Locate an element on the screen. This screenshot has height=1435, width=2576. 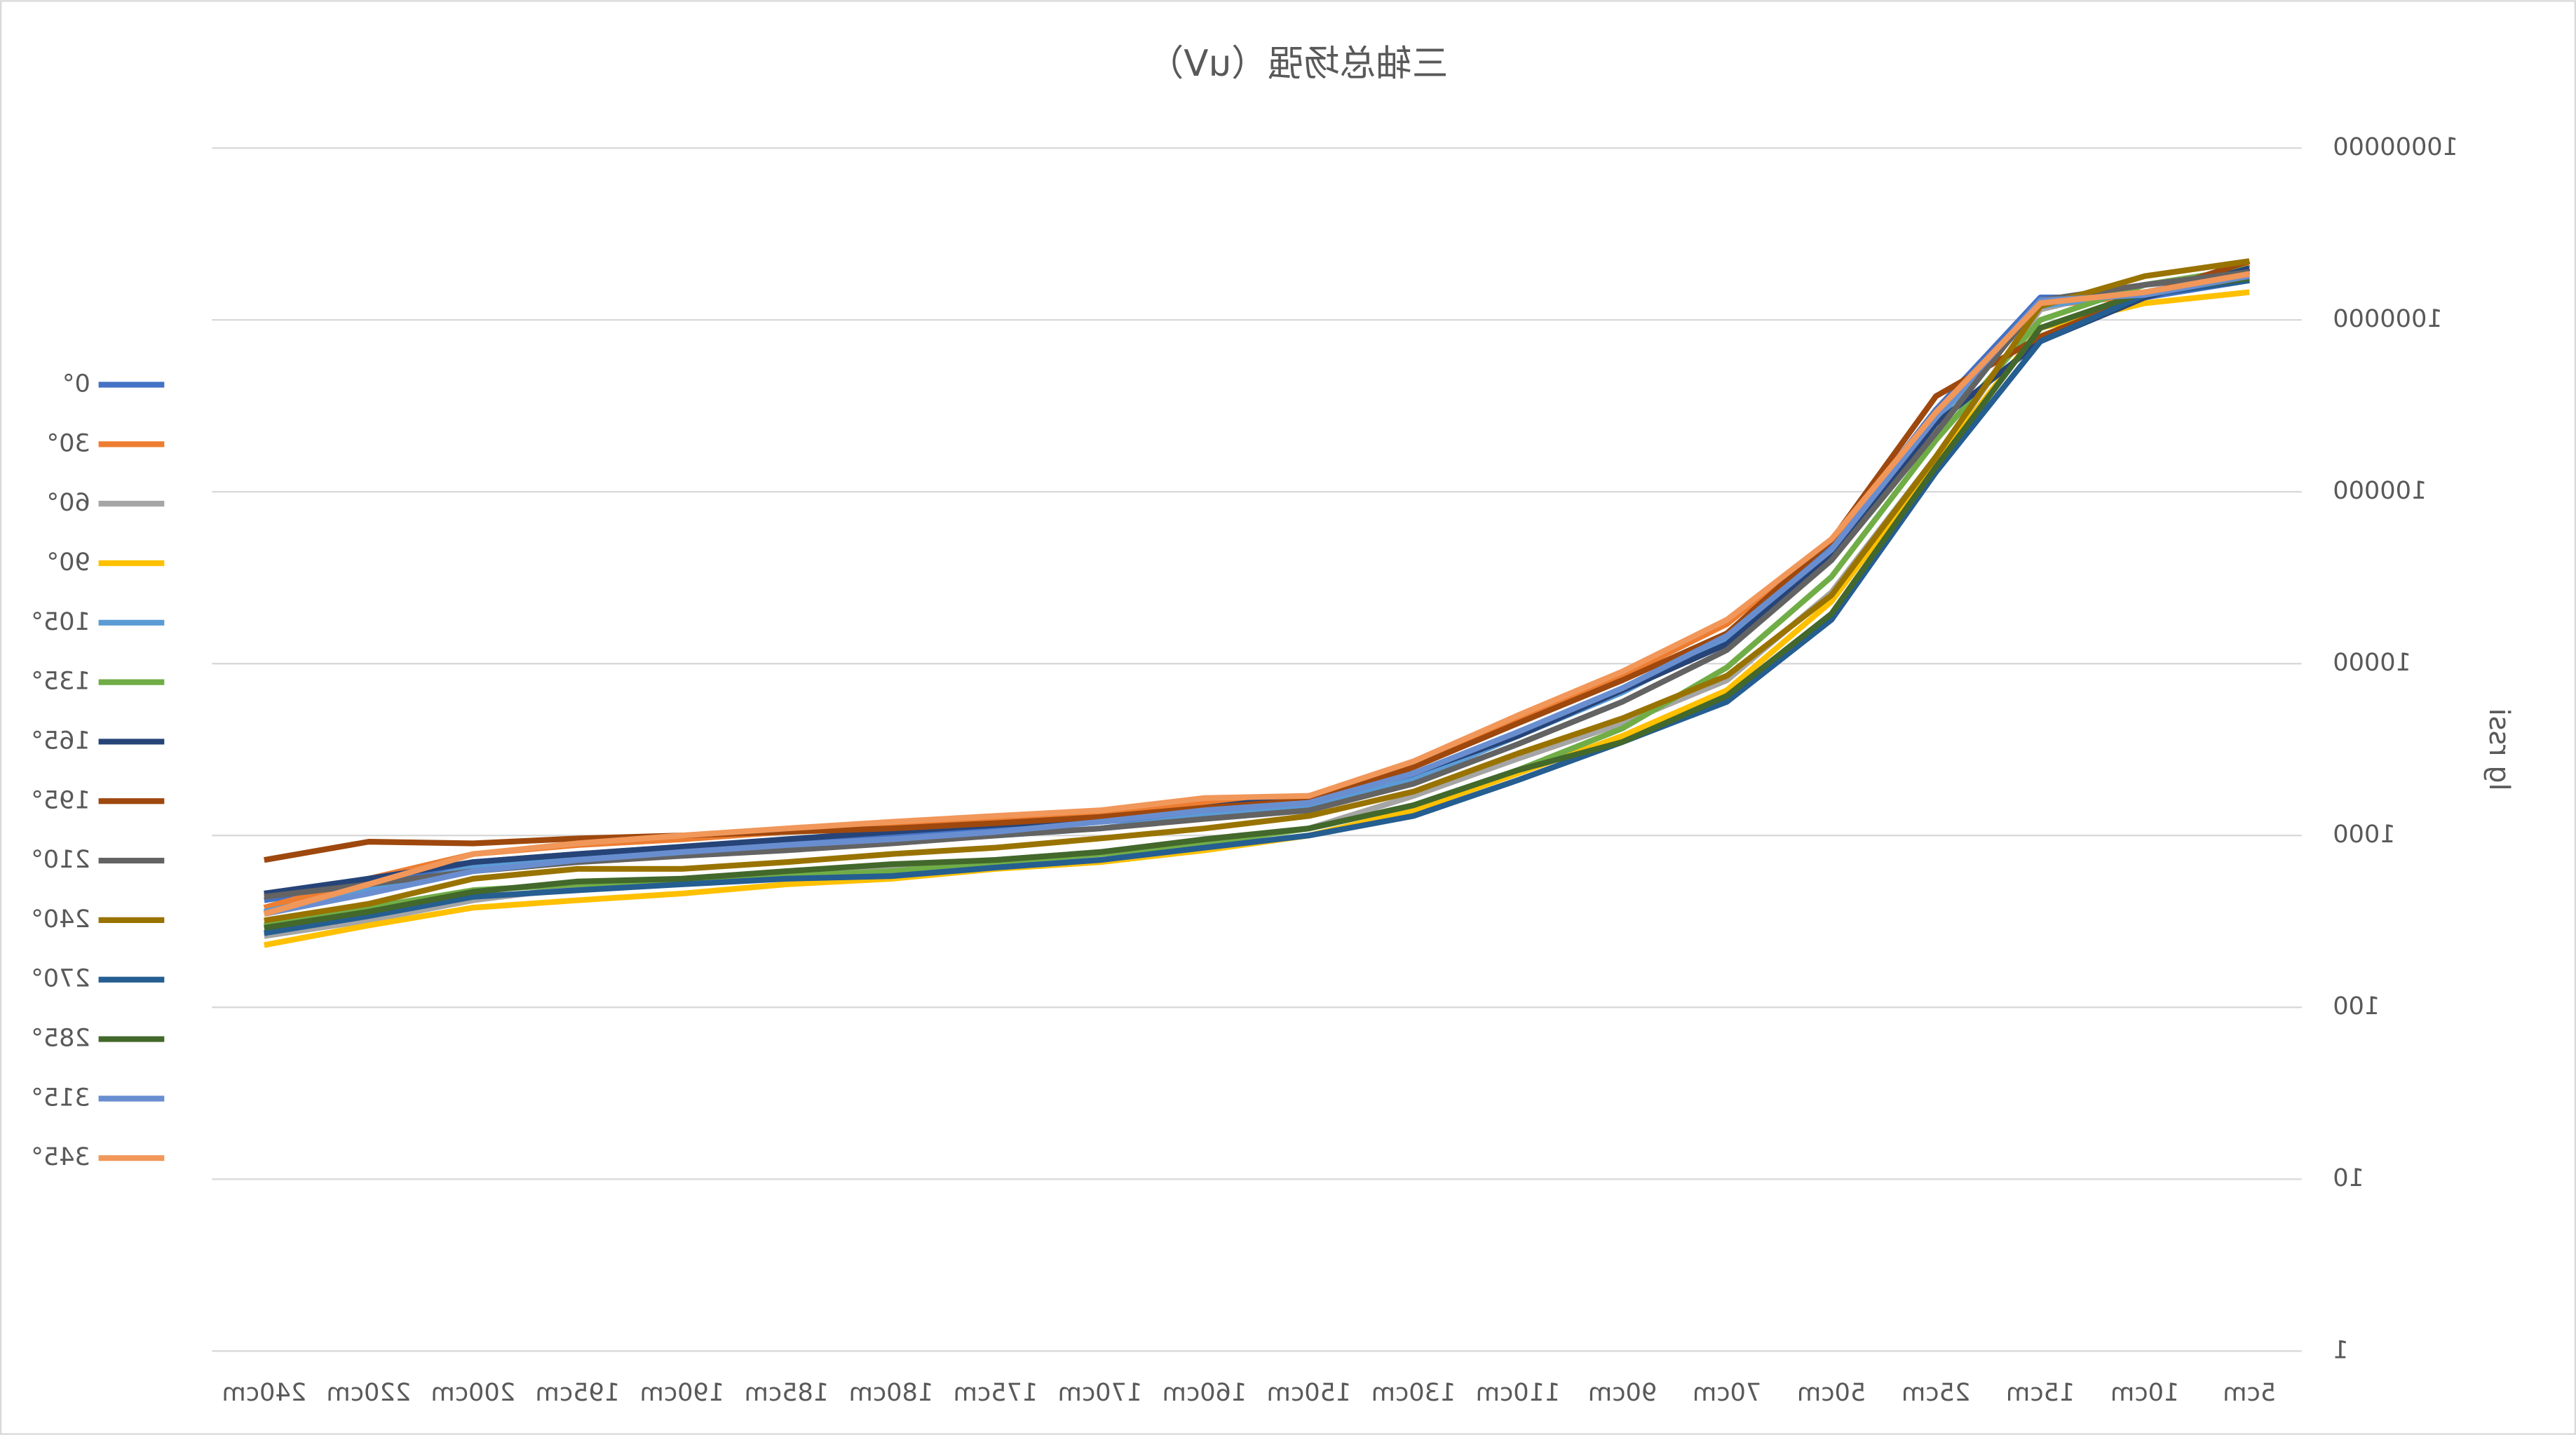
x-tick-label: 195cm is located at coordinates (578, 1392).